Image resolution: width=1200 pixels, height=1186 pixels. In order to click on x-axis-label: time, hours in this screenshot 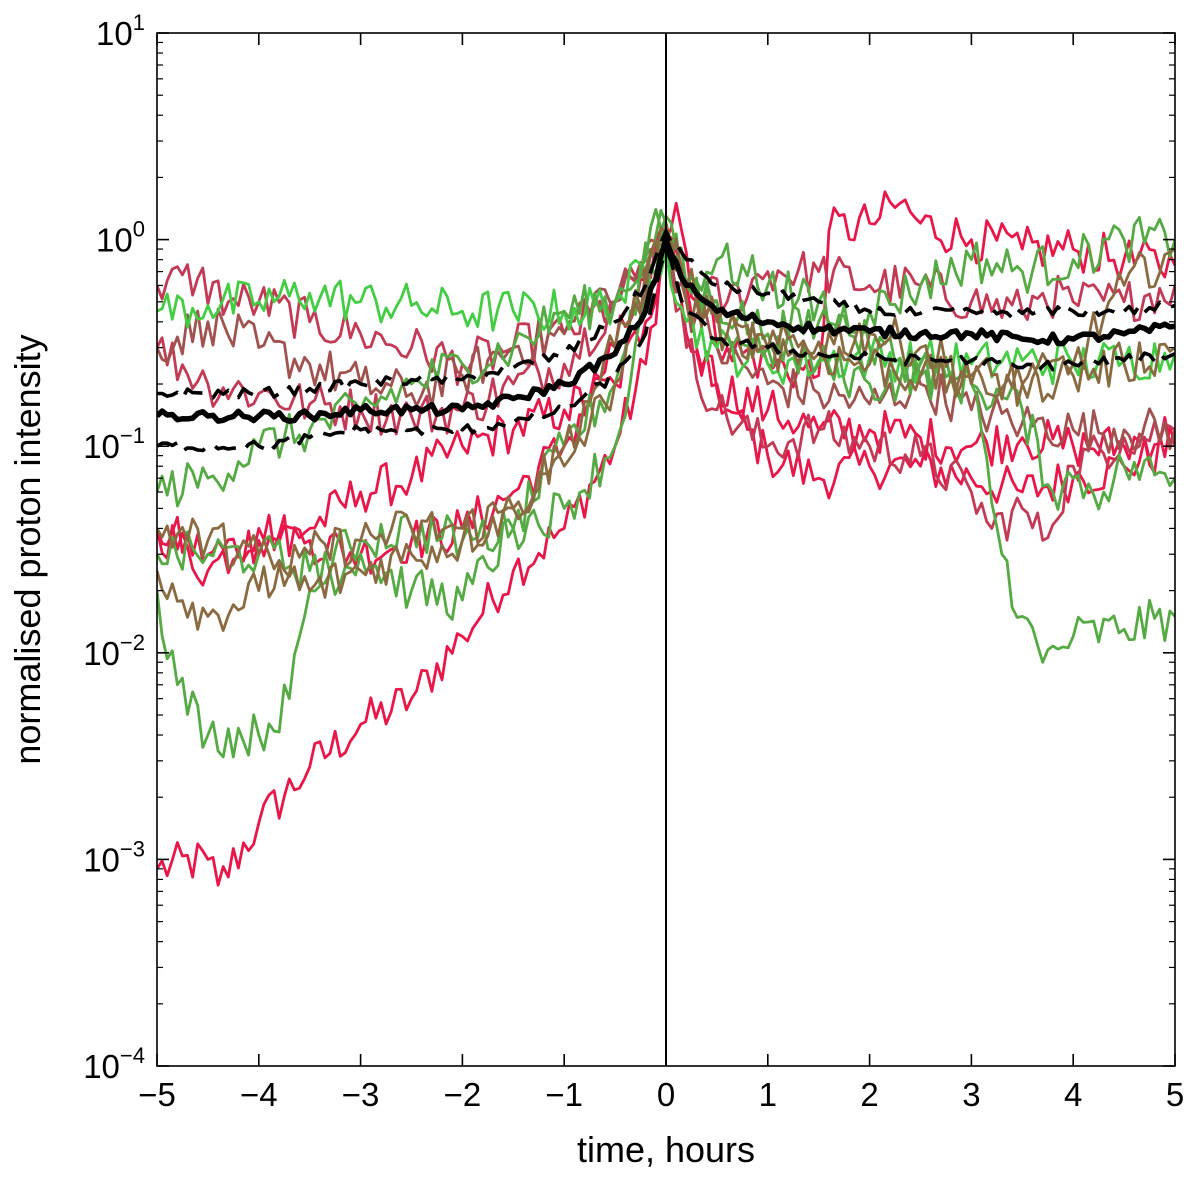, I will do `click(666, 1149)`.